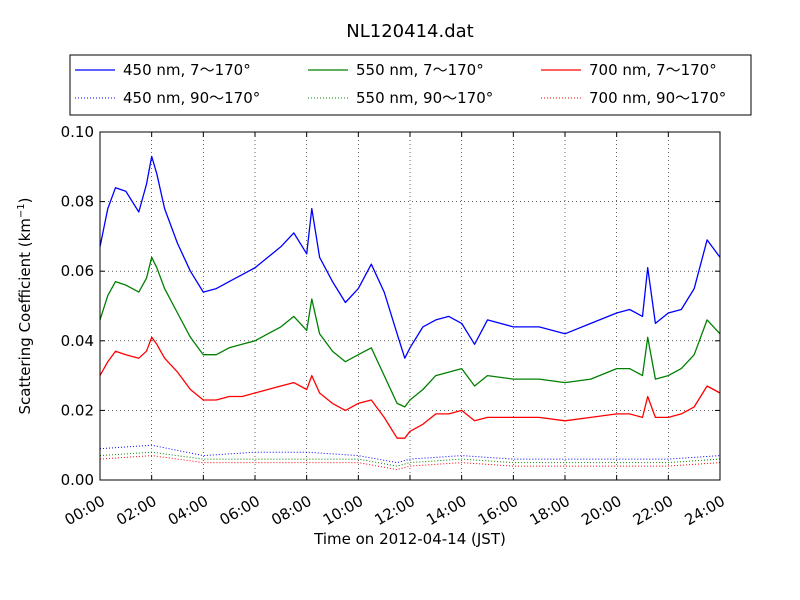 The image size is (800, 600). I want to click on x-tick-label: 12:00, so click(395, 510).